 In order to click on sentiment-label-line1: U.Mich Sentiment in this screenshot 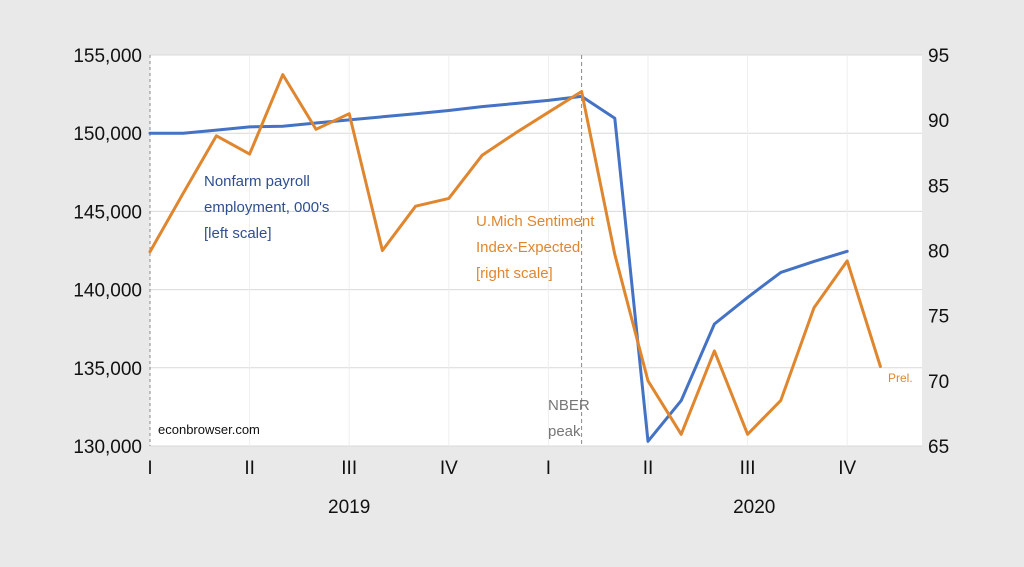, I will do `click(535, 221)`.